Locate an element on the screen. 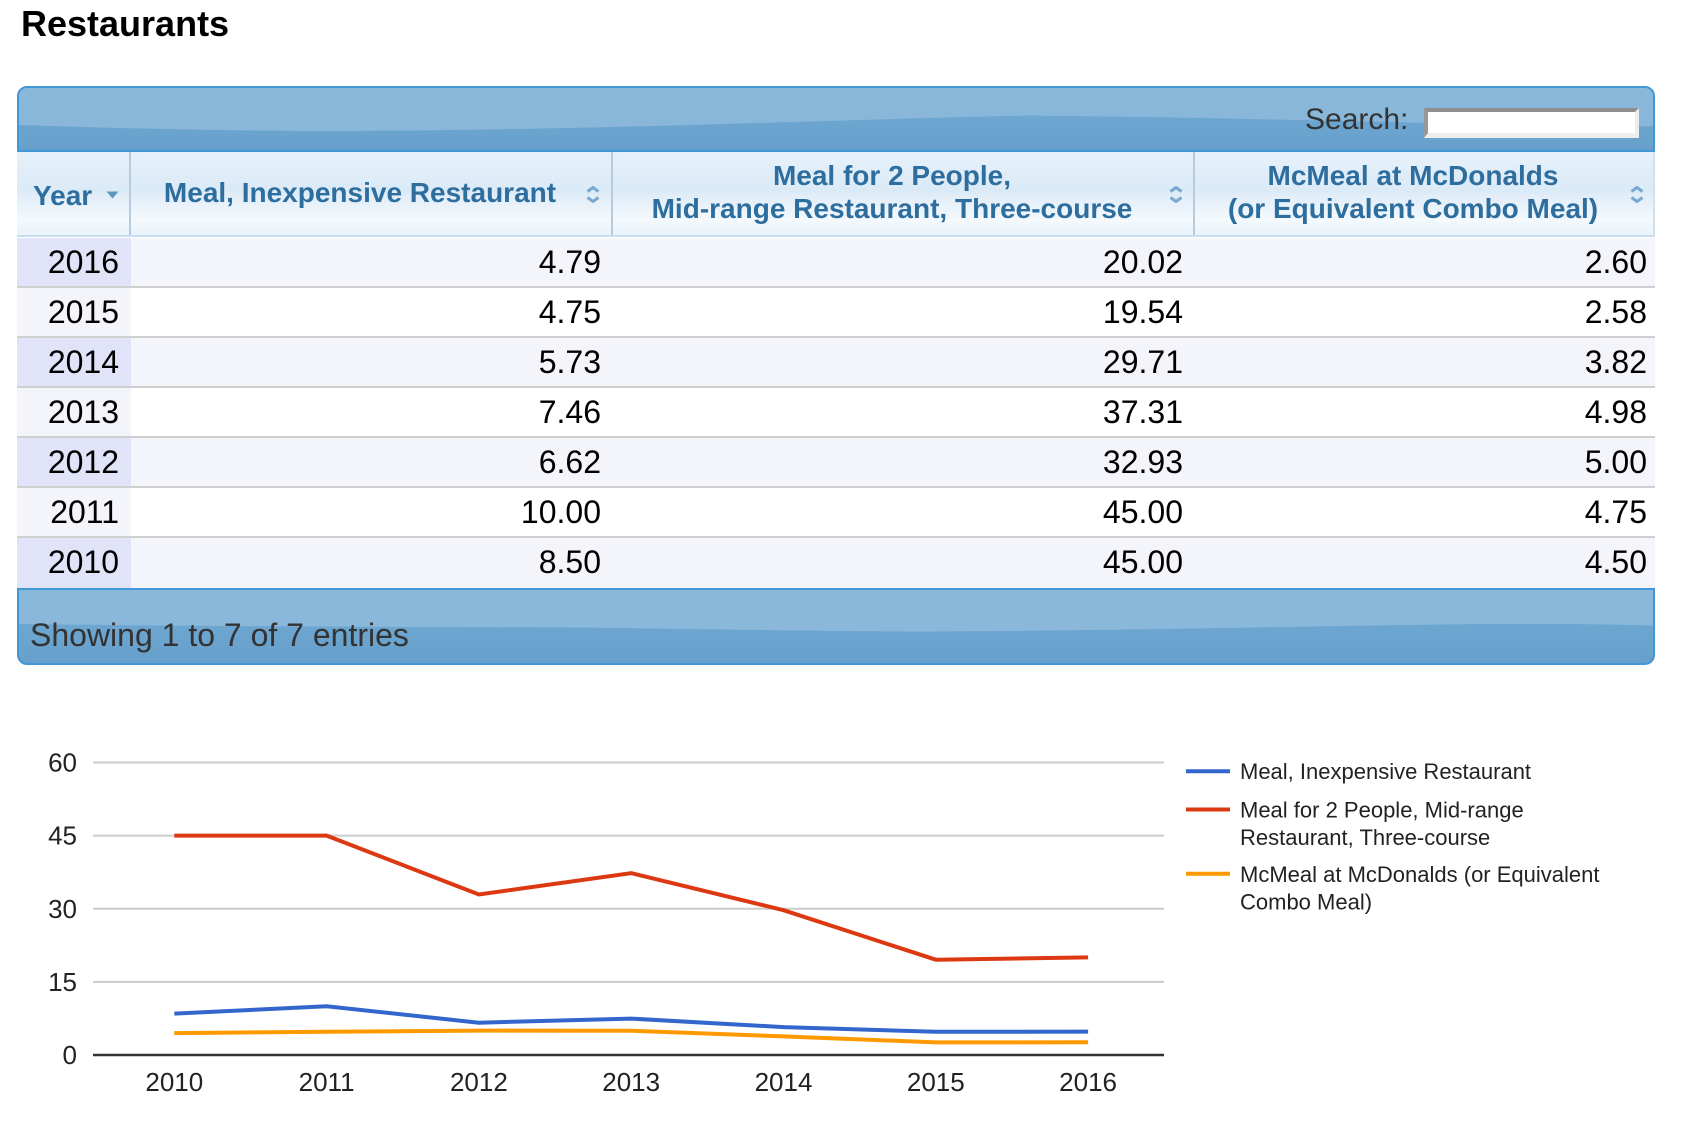  svg-text: Meal, Inexpensive Restaurant is located at coordinates (1385, 771).